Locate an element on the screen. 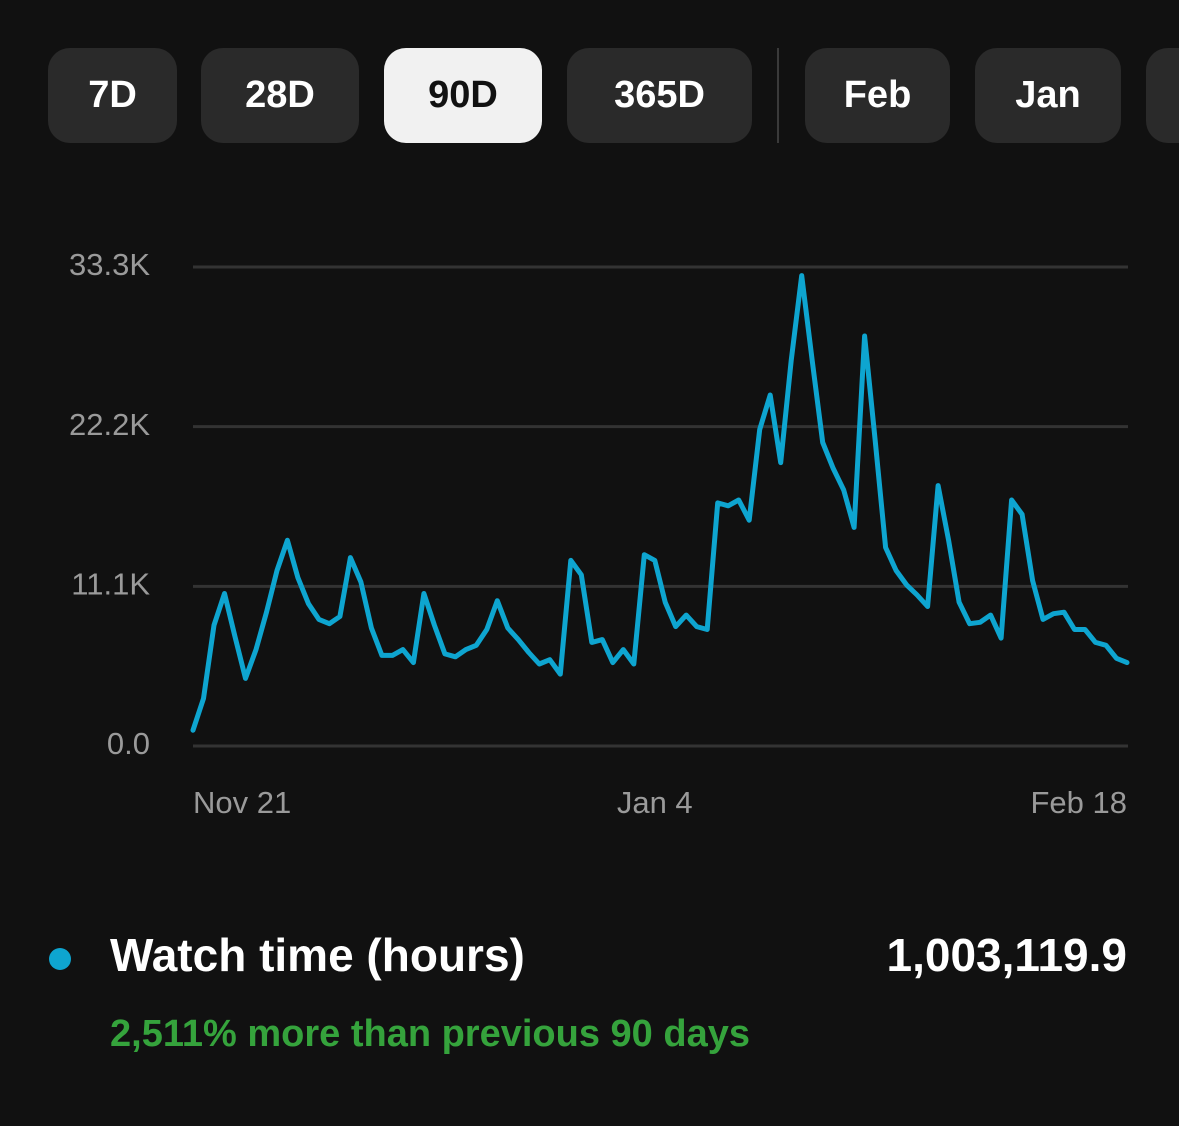  x-tick-label: Jan 4 is located at coordinates (655, 802).